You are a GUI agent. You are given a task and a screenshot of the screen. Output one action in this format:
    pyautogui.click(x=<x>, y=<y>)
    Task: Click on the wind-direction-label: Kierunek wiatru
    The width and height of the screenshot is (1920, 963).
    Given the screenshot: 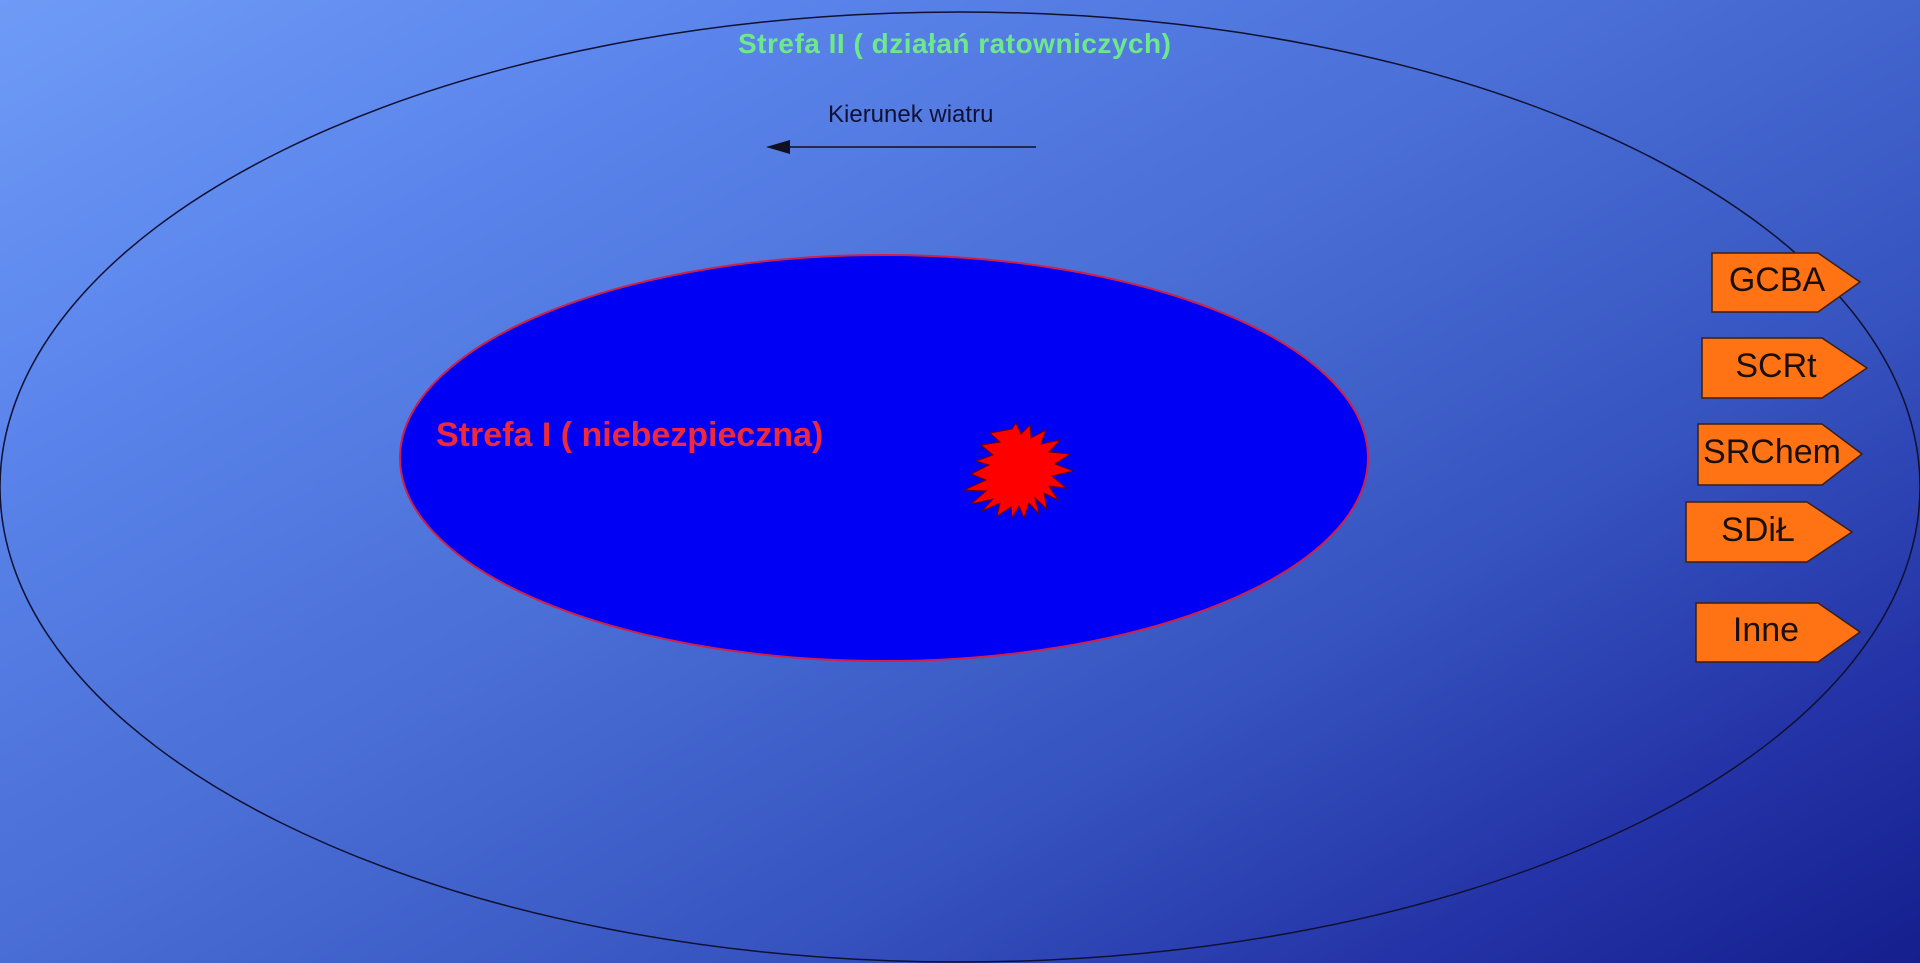 What is the action you would take?
    pyautogui.click(x=911, y=114)
    